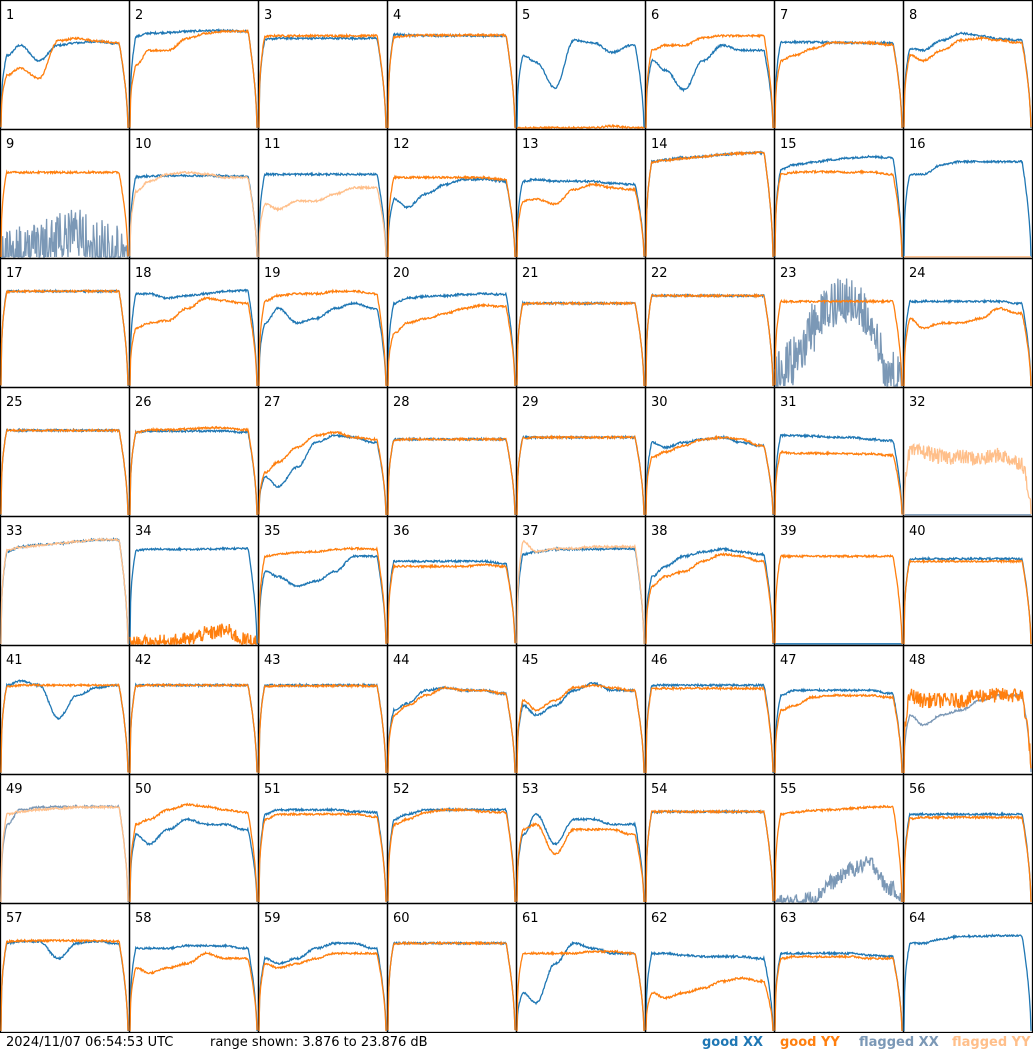 The width and height of the screenshot is (1033, 1053). I want to click on panel-50: 50, so click(194, 839).